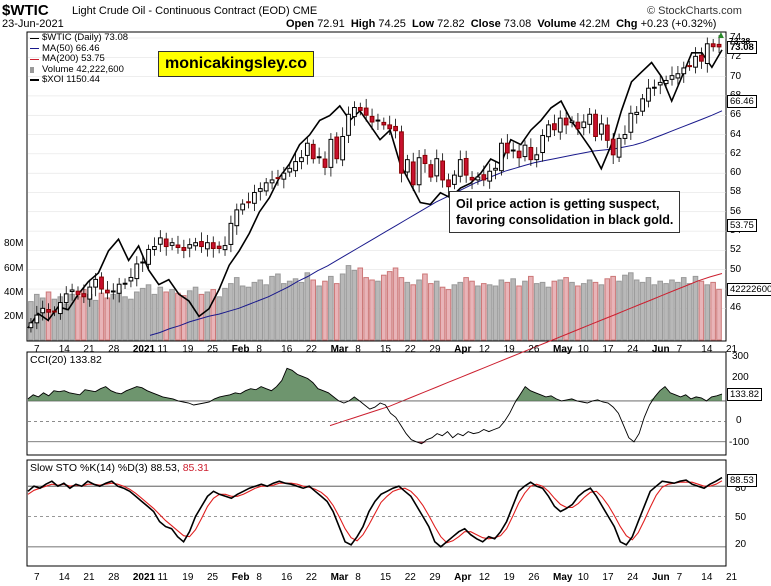  I want to click on legend-item: MA(200) 53.75, so click(79, 59).